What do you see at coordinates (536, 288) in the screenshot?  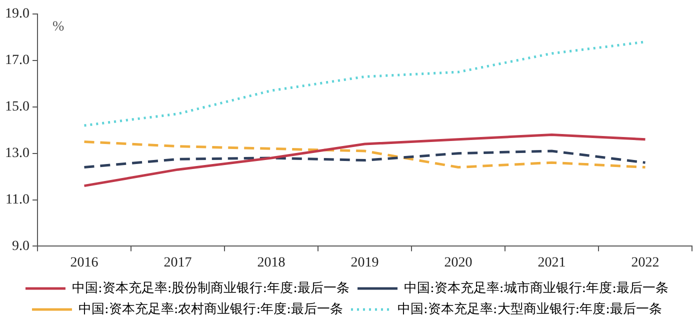 I see `legend-label: 中国:资本充足率:城市商业银行:年度:最后一条` at bounding box center [536, 288].